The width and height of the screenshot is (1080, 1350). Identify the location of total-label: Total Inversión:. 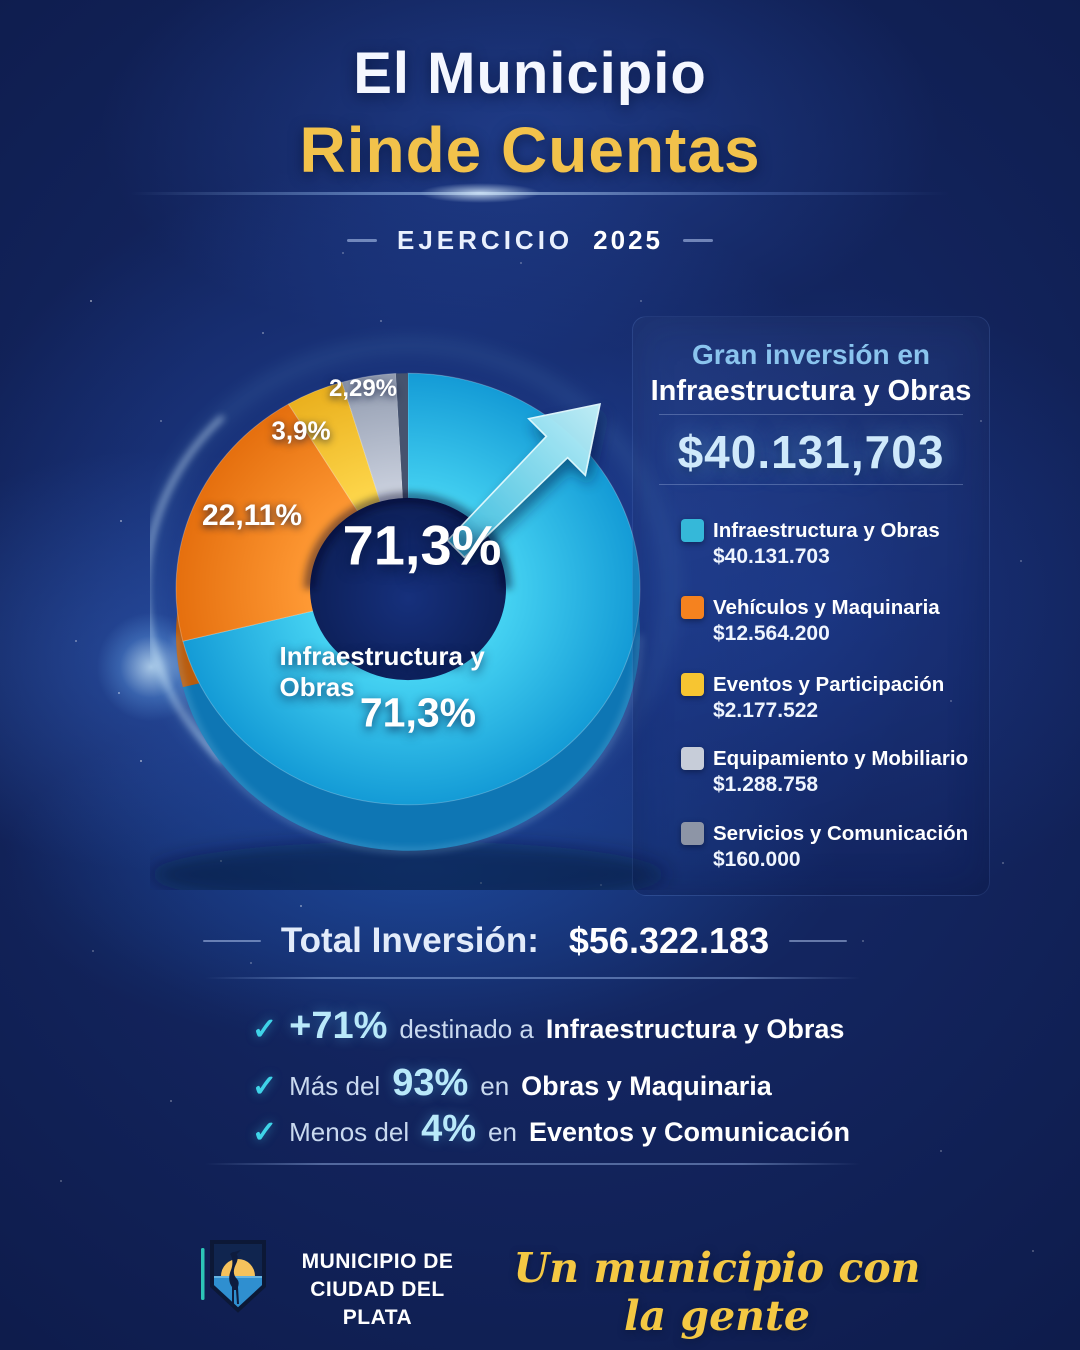
(409, 940).